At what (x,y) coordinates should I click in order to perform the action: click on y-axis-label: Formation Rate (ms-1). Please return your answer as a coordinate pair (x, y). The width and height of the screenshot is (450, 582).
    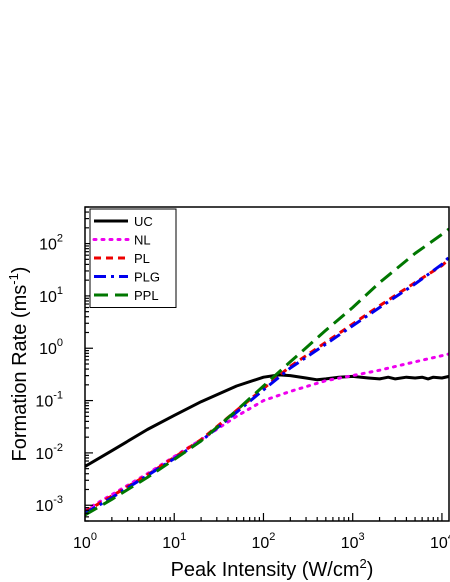
    Looking at the image, I should click on (18, 364).